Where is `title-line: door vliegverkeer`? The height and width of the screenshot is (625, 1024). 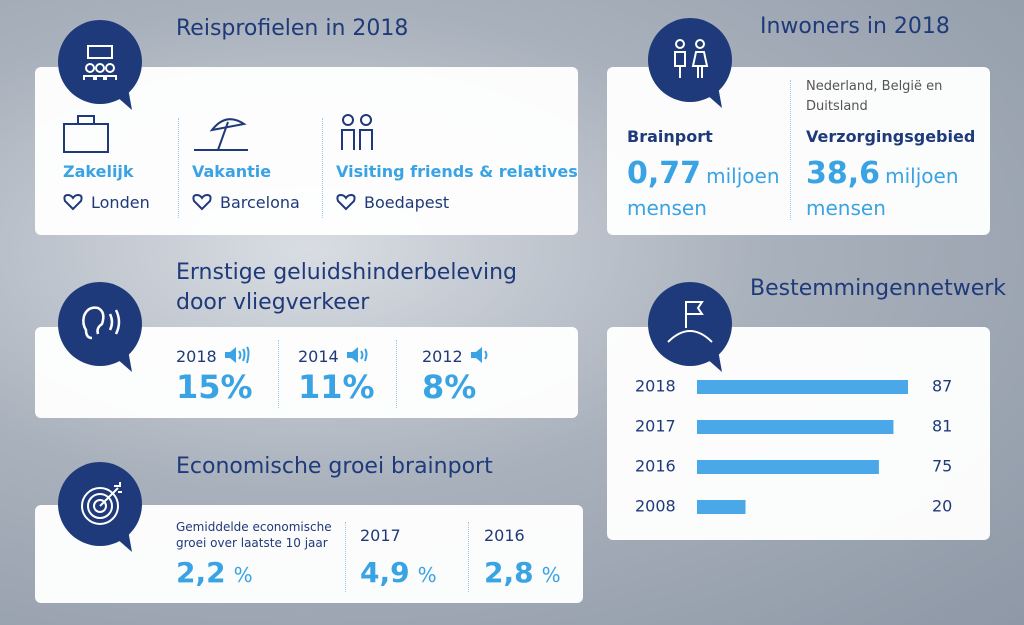 title-line: door vliegverkeer is located at coordinates (273, 302).